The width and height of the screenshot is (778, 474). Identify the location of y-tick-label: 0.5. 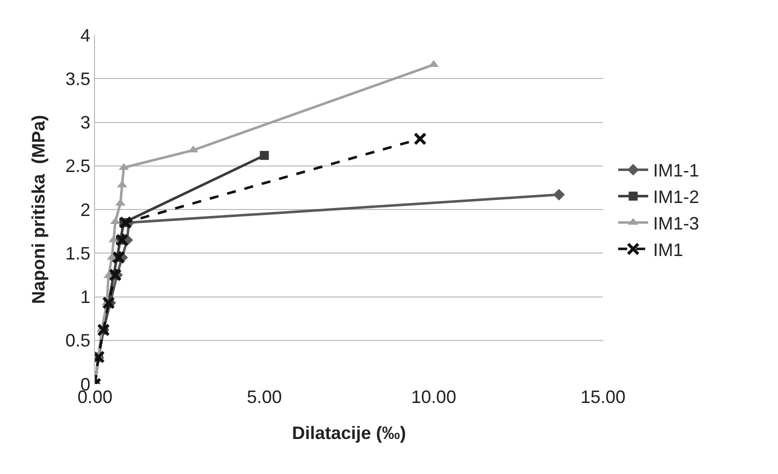
(77, 340).